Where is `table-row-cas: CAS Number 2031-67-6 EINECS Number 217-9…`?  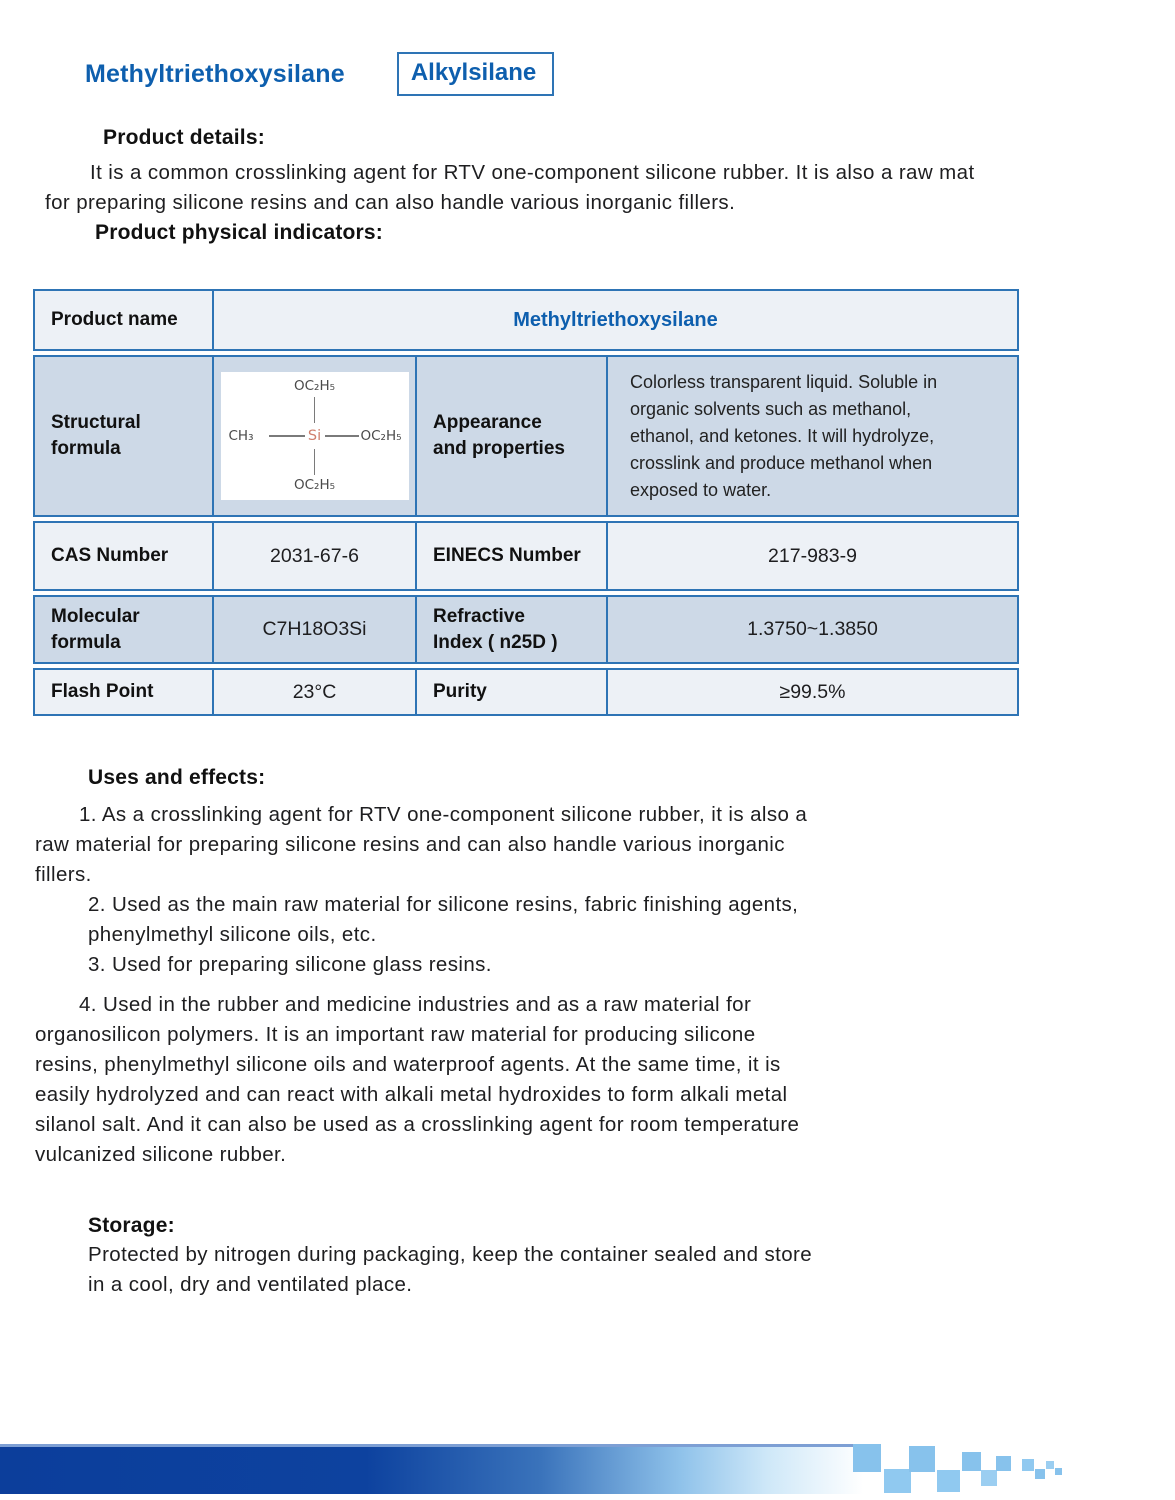
table-row-cas: CAS Number 2031-67-6 EINECS Number 217-9… is located at coordinates (526, 556).